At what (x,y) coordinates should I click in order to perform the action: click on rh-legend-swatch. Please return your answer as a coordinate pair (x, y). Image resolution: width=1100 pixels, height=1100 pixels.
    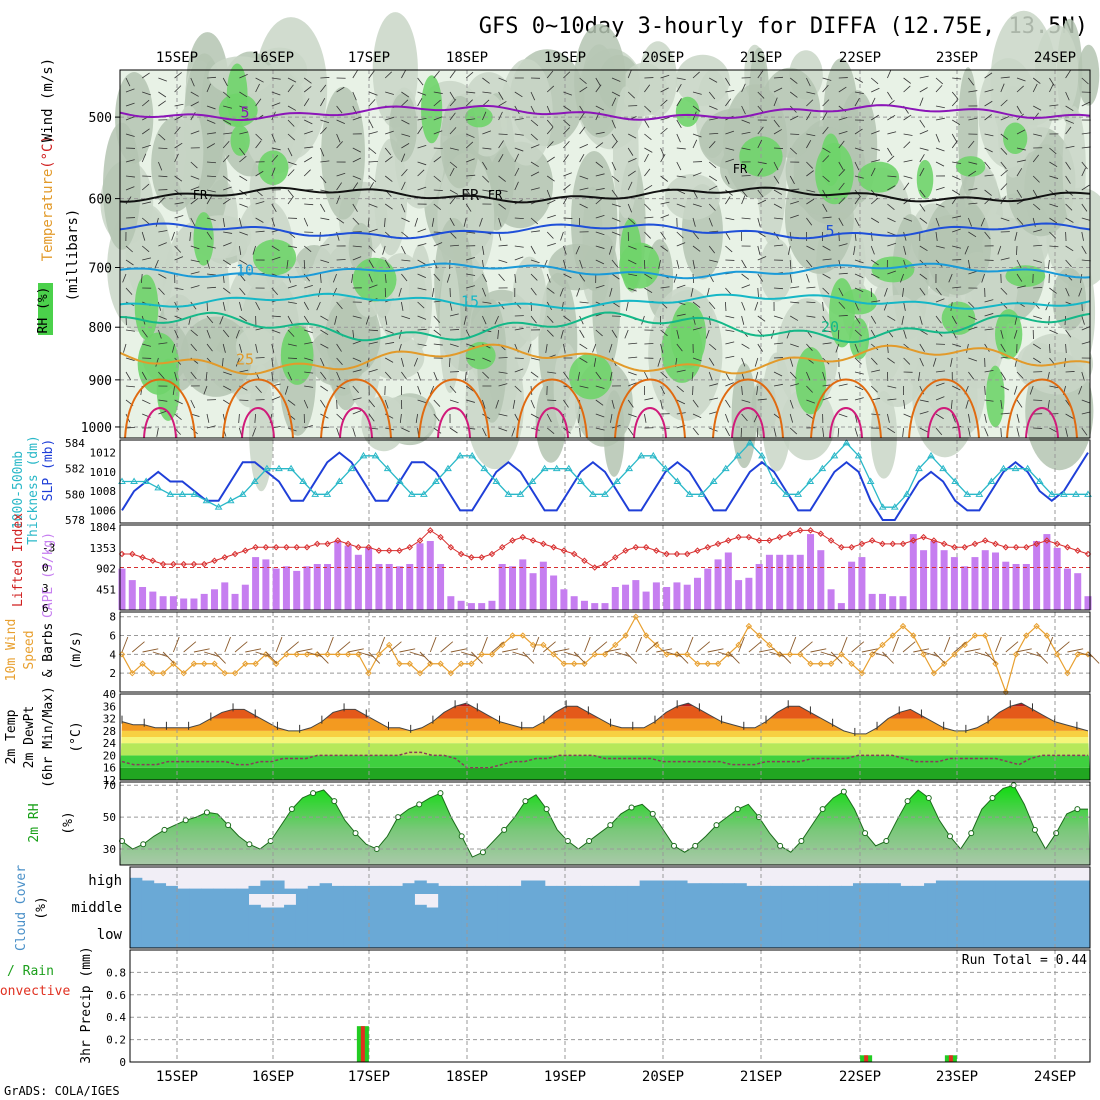
    Looking at the image, I should click on (45, 309).